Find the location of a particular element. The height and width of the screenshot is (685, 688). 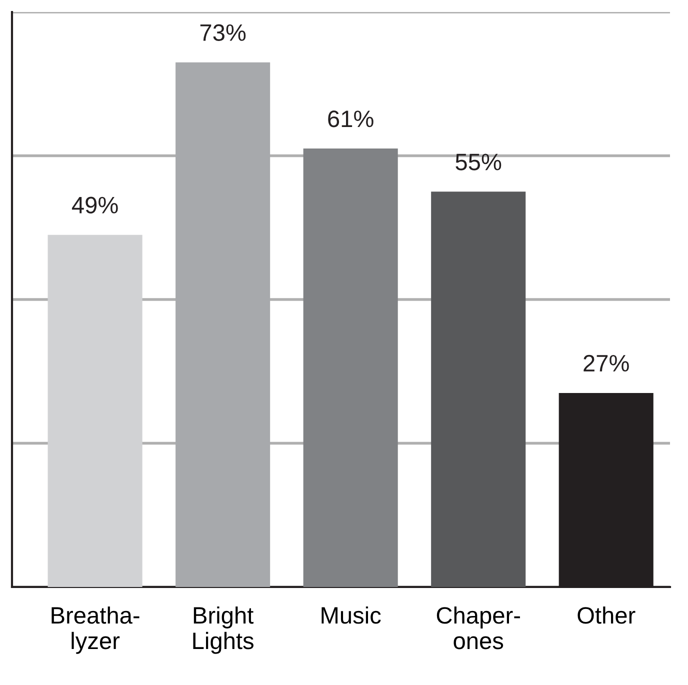

data-label: 73% is located at coordinates (223, 32).